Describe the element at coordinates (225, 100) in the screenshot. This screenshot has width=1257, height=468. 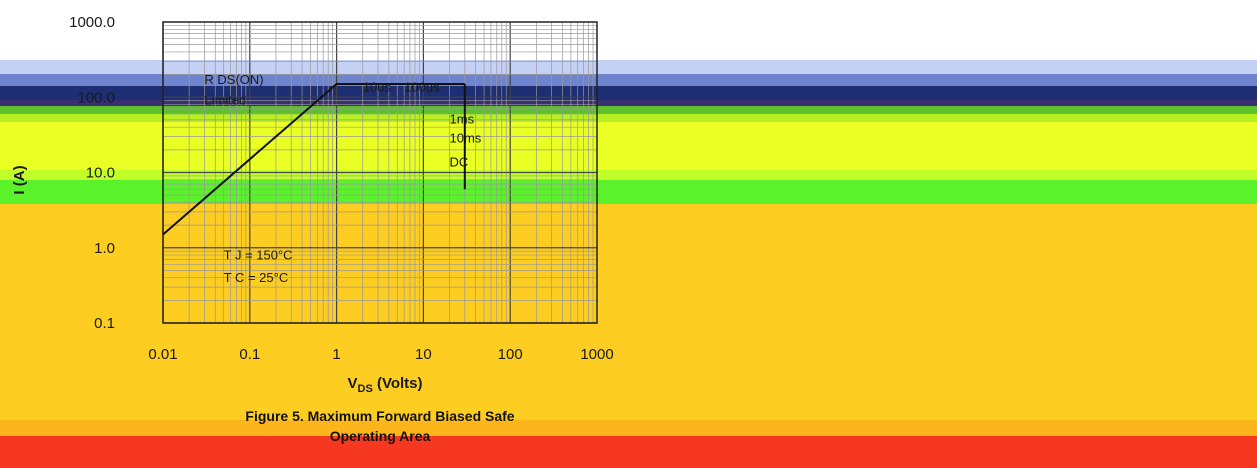
I see `chart-annotation: Limited` at that location.